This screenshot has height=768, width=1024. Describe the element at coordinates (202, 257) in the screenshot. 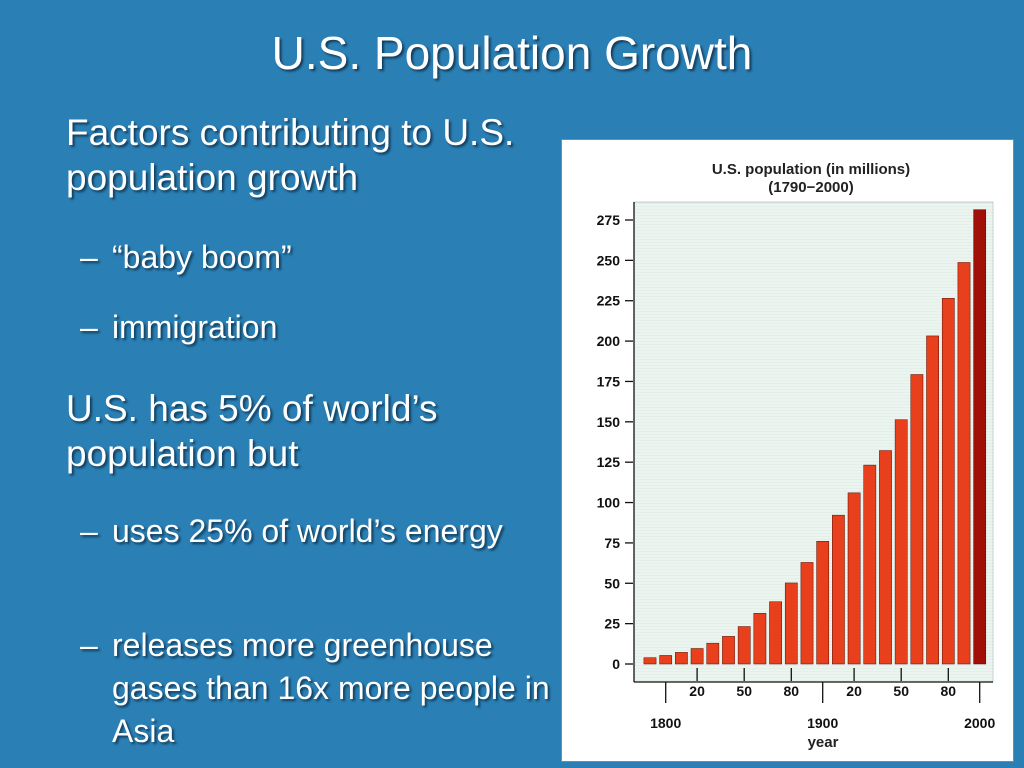

I see `factor-text: “baby boom”` at that location.